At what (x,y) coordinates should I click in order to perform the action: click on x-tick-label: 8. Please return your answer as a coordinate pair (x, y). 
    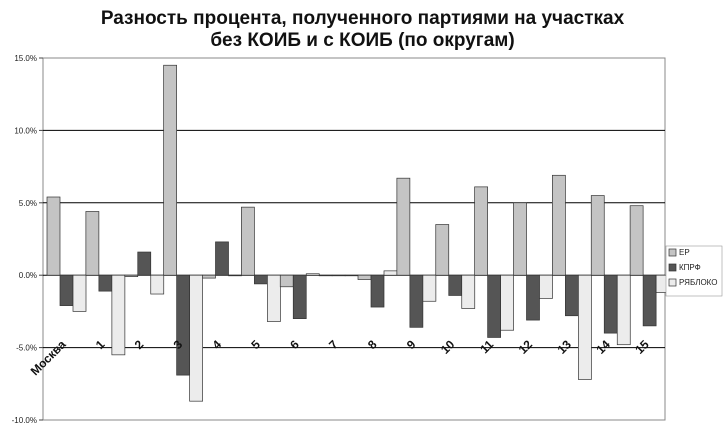
    Looking at the image, I should click on (372, 344).